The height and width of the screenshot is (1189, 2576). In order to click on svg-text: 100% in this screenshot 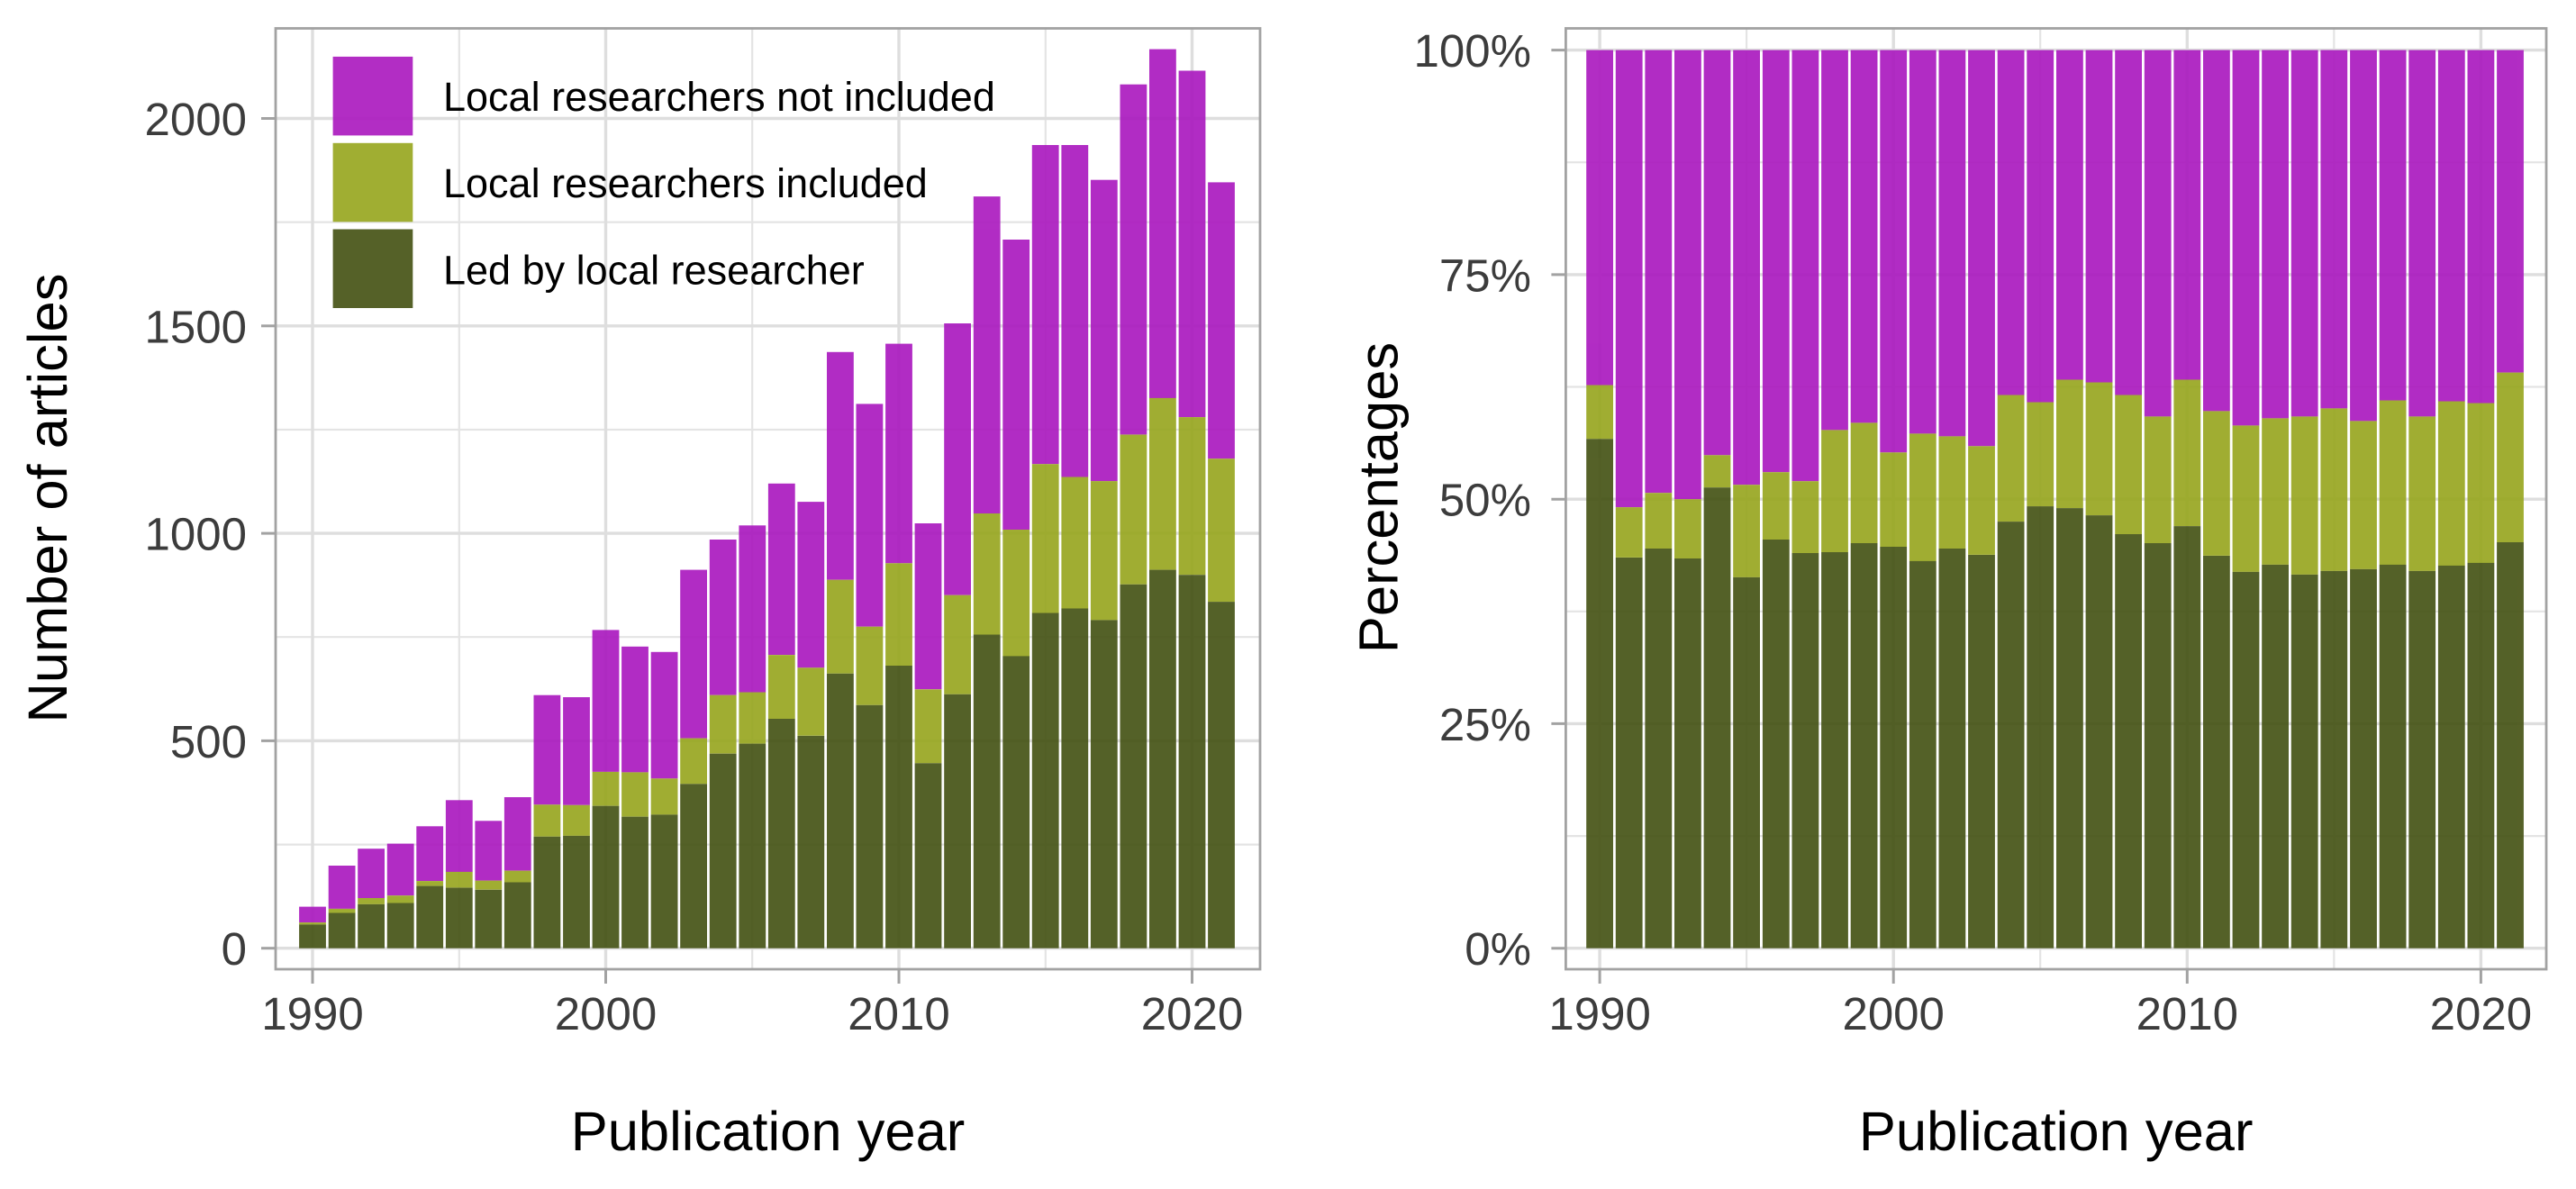, I will do `click(1473, 51)`.